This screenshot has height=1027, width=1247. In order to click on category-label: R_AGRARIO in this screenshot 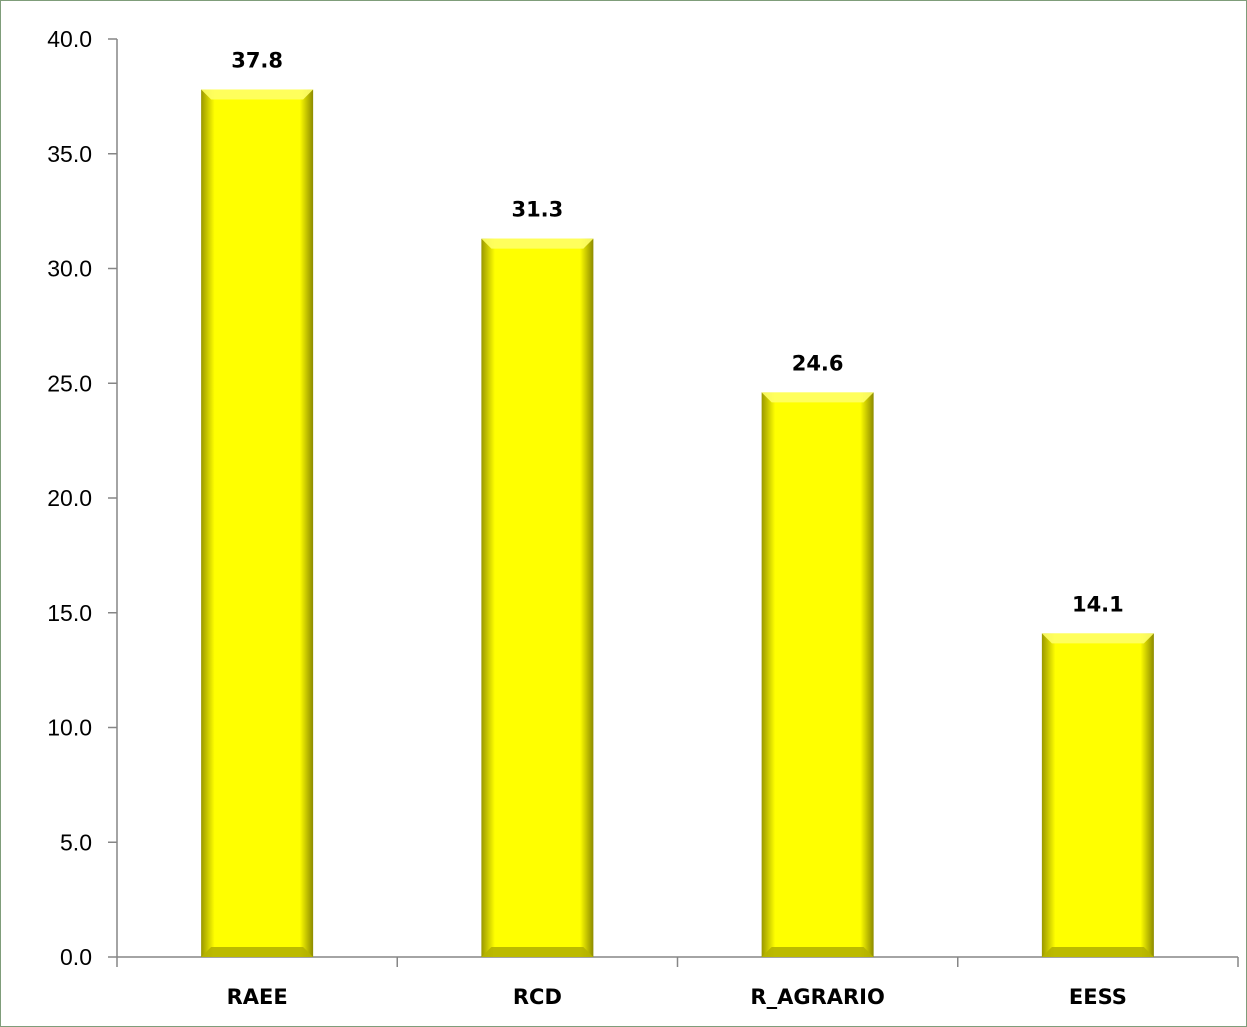, I will do `click(817, 997)`.